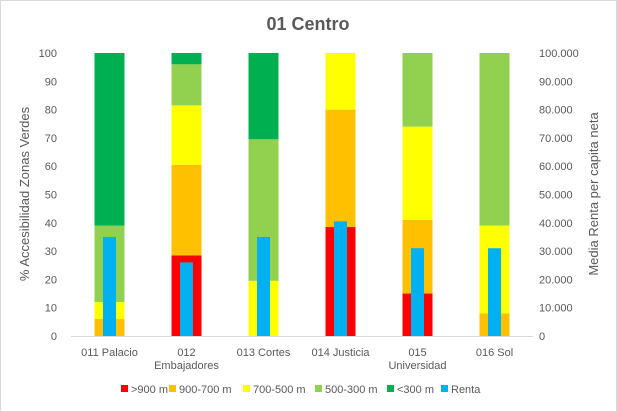  I want to click on y2-tick-label: 20.000, so click(556, 280).